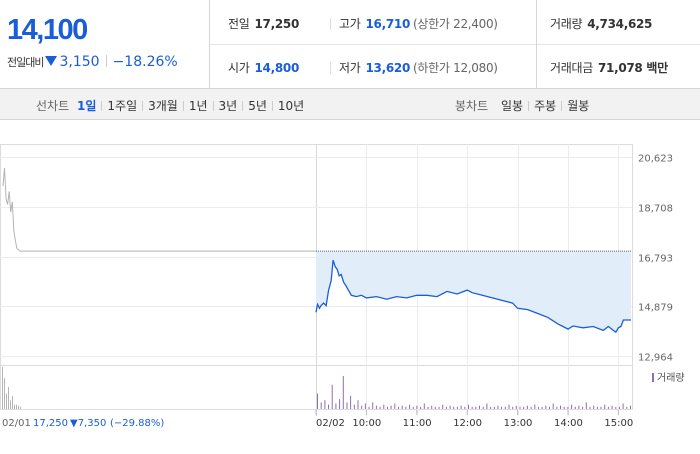  Describe the element at coordinates (632, 68) in the screenshot. I see `amount-value: 71,078 백만` at that location.